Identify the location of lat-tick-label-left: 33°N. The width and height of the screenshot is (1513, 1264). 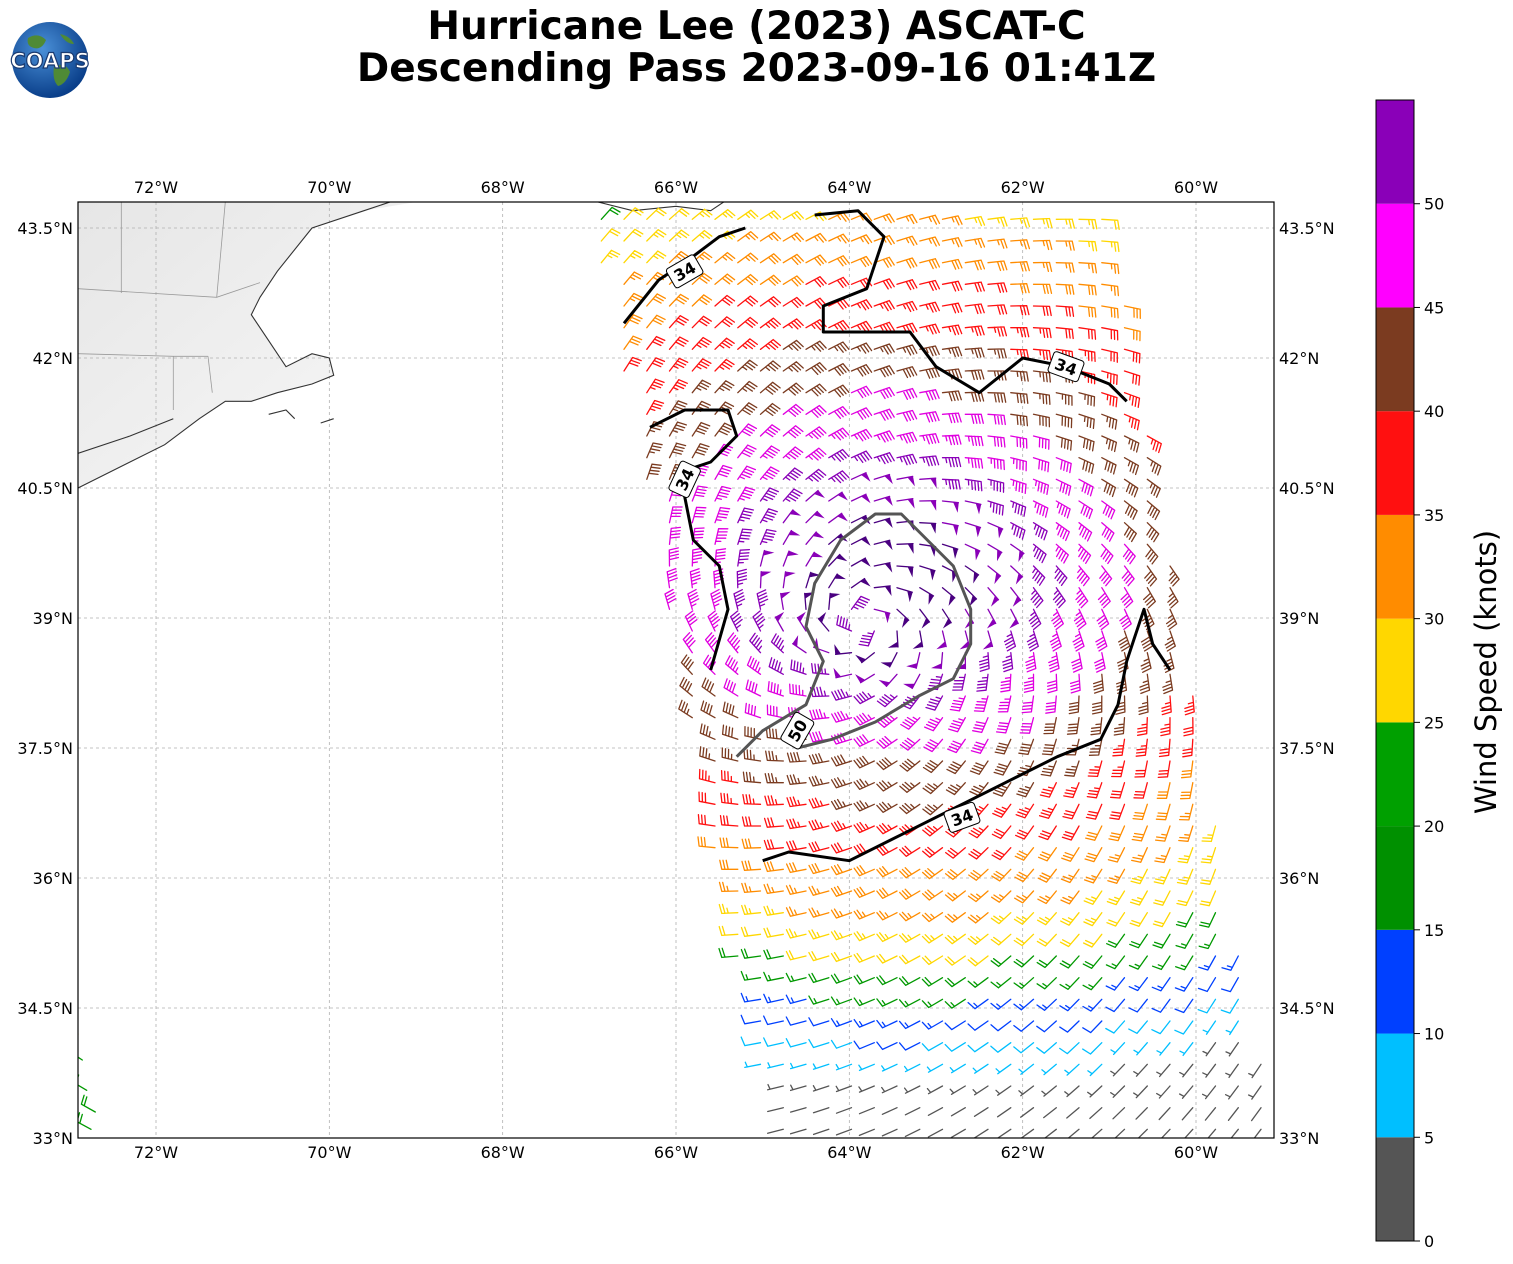
(53, 1138).